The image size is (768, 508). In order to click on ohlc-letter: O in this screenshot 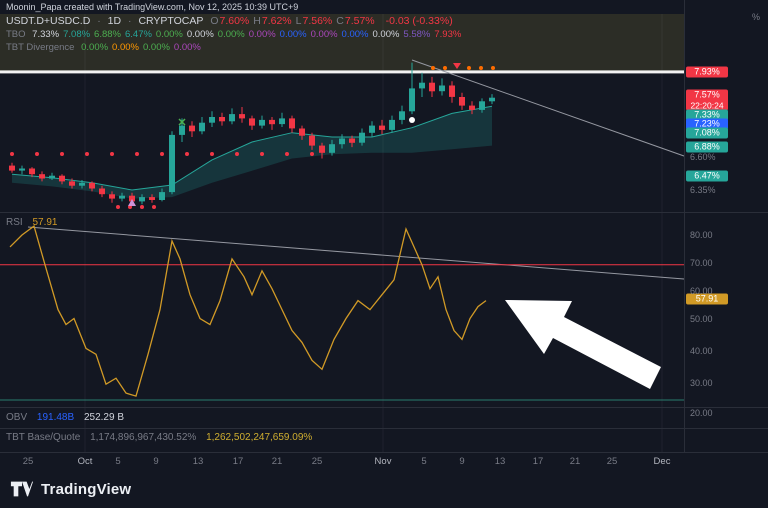, I will do `click(214, 21)`.